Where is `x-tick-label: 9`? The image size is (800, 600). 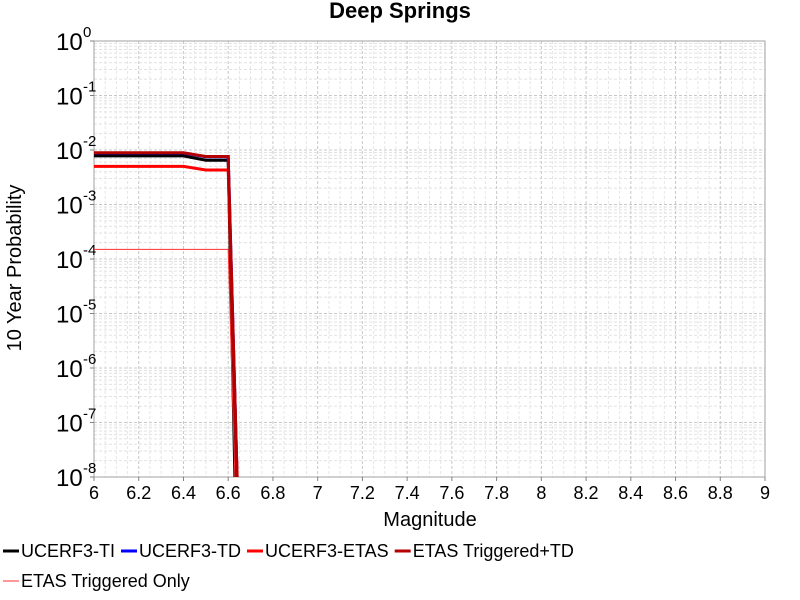 x-tick-label: 9 is located at coordinates (765, 493).